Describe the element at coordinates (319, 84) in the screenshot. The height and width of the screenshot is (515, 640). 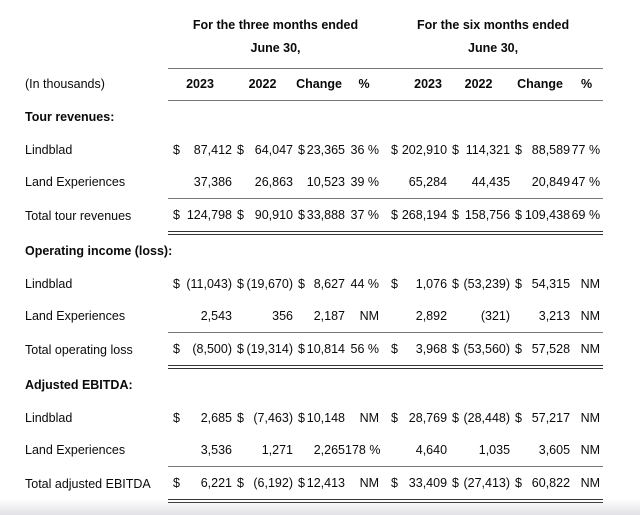
I see `column-header-change-q: Change` at that location.